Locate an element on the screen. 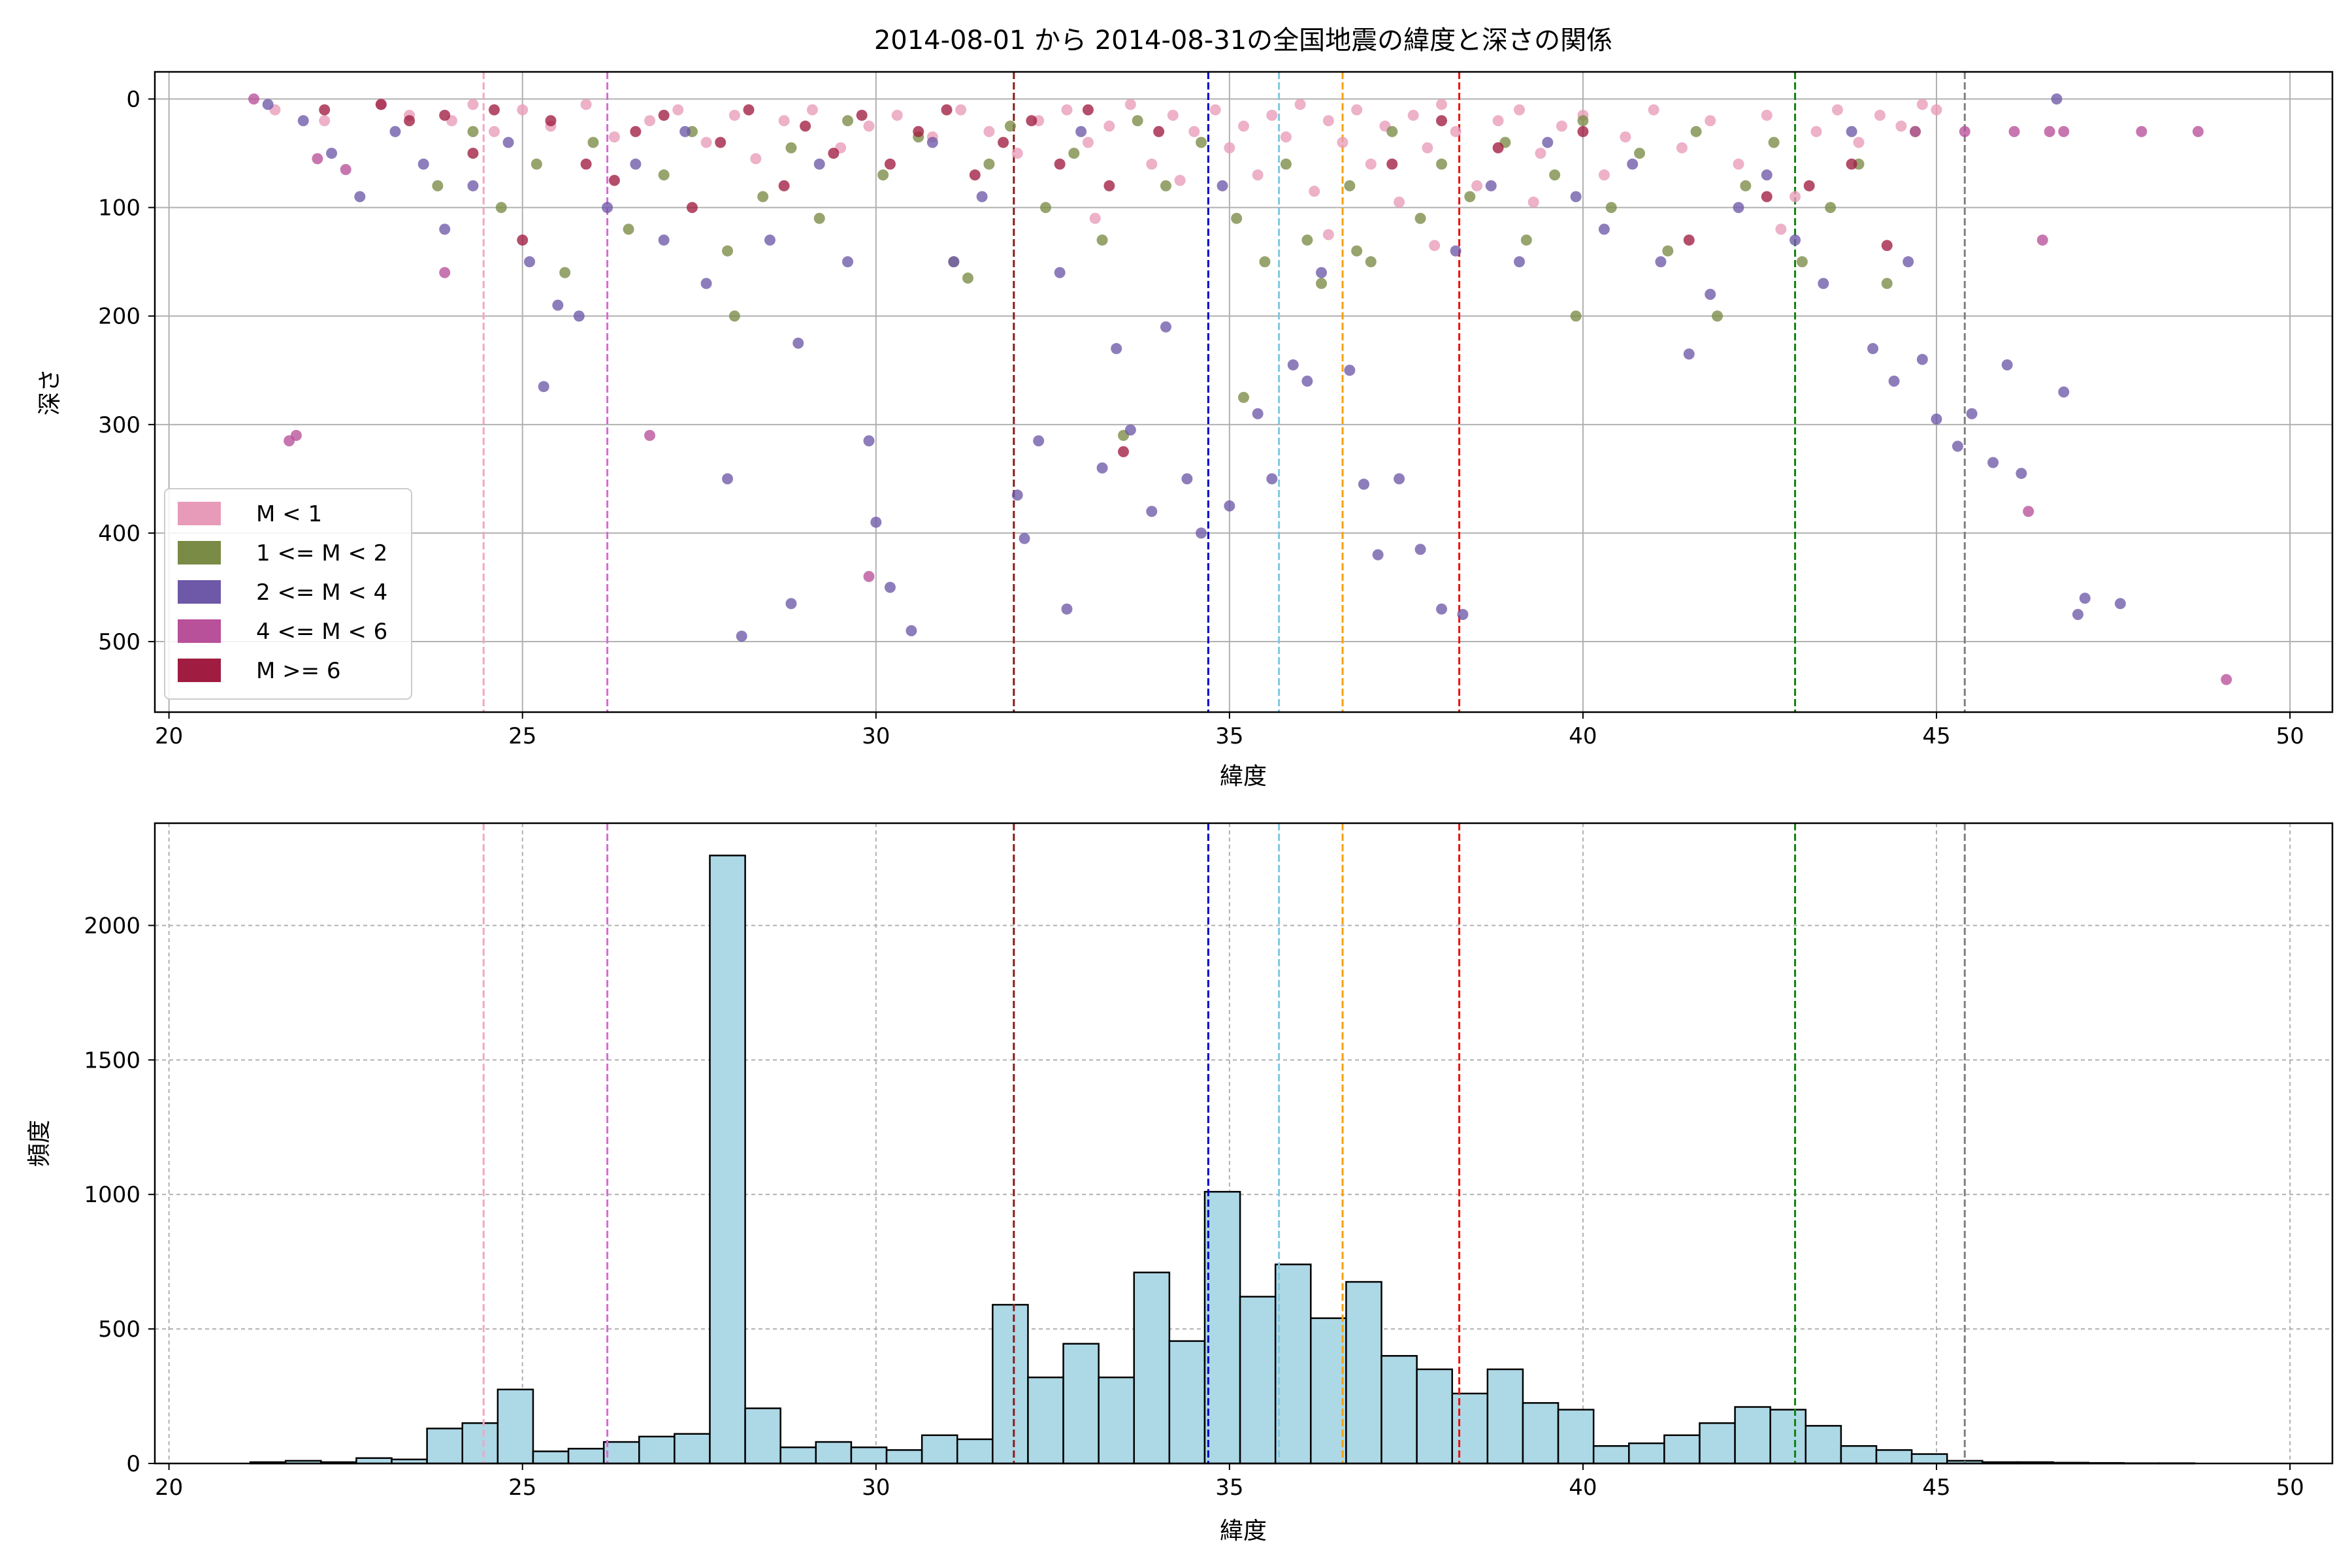  histogram-x-tick-label: 20 is located at coordinates (169, 1488).